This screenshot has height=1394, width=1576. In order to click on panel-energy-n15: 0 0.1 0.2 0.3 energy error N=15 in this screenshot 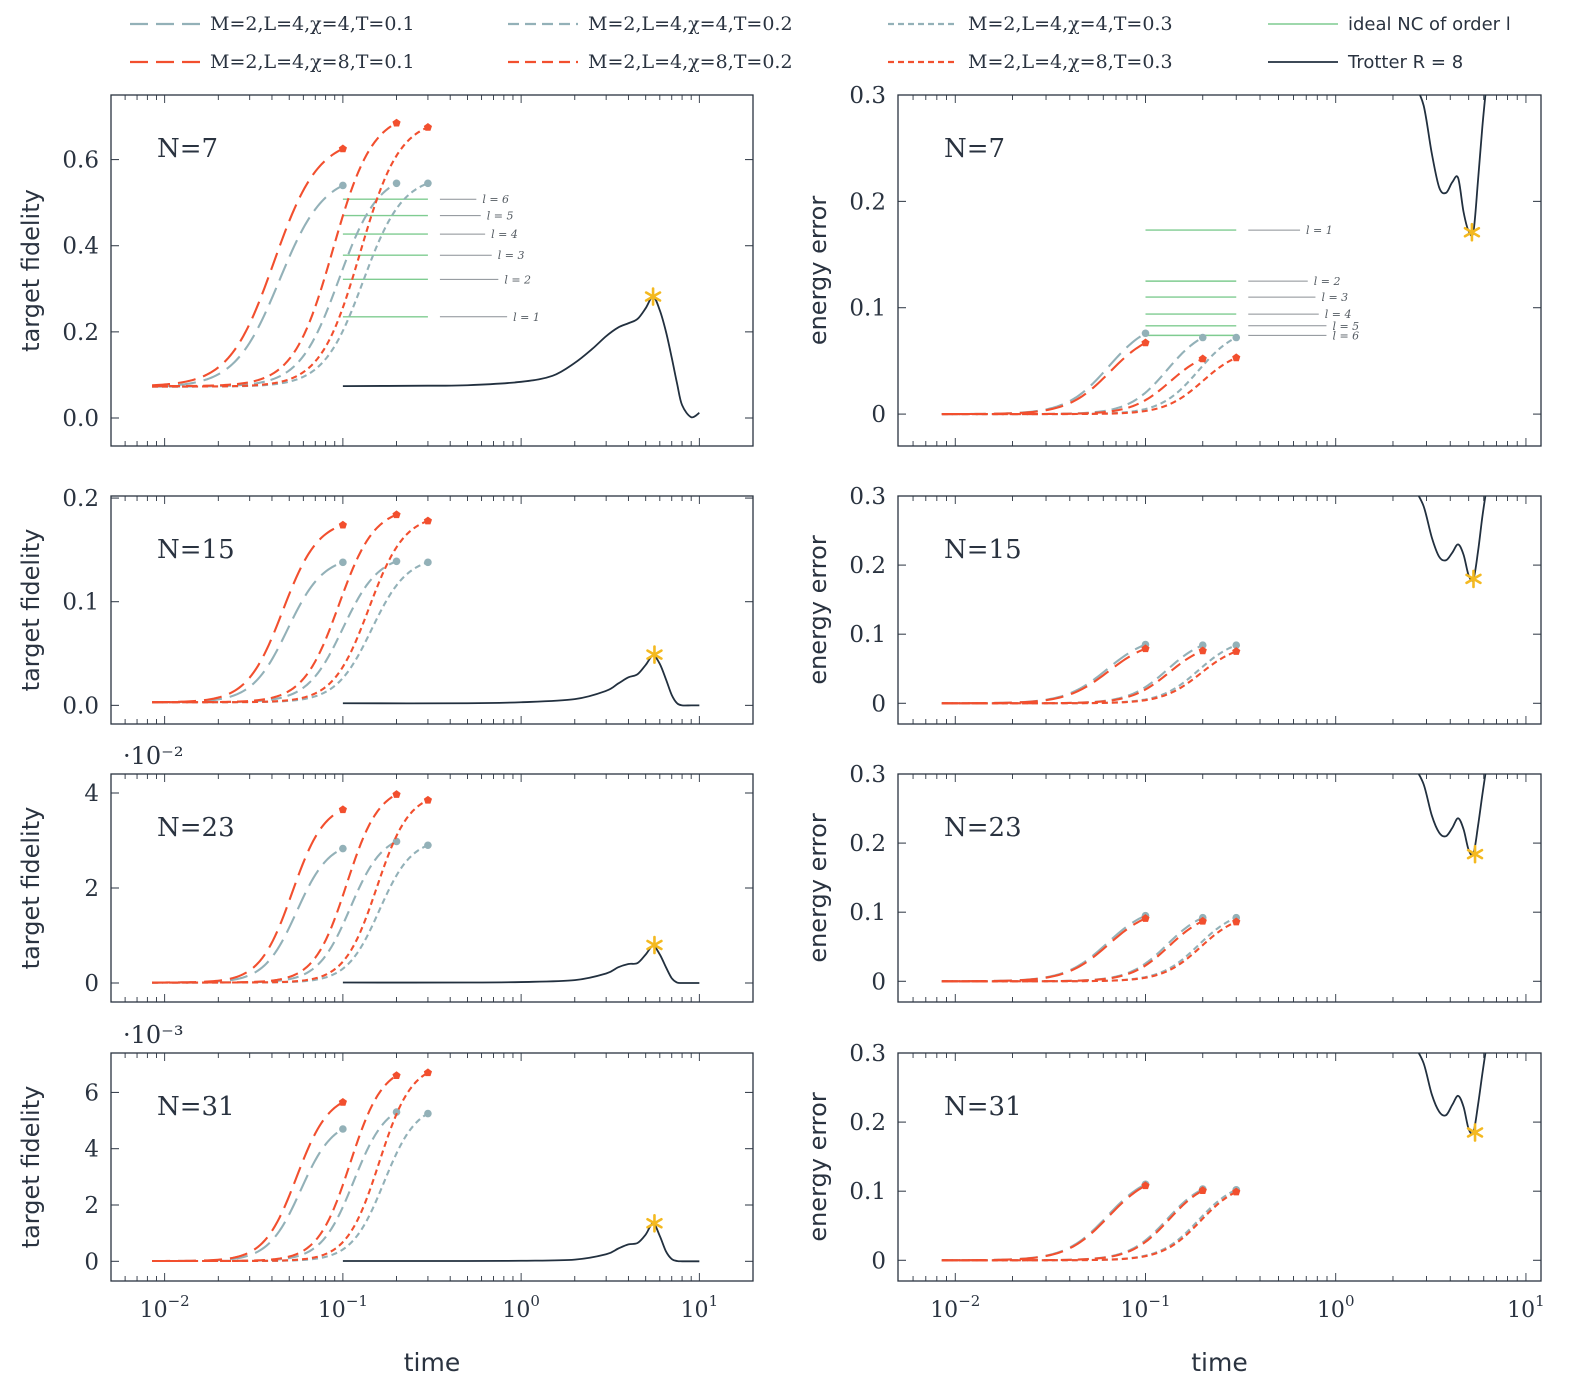, I will do `click(1173, 604)`.